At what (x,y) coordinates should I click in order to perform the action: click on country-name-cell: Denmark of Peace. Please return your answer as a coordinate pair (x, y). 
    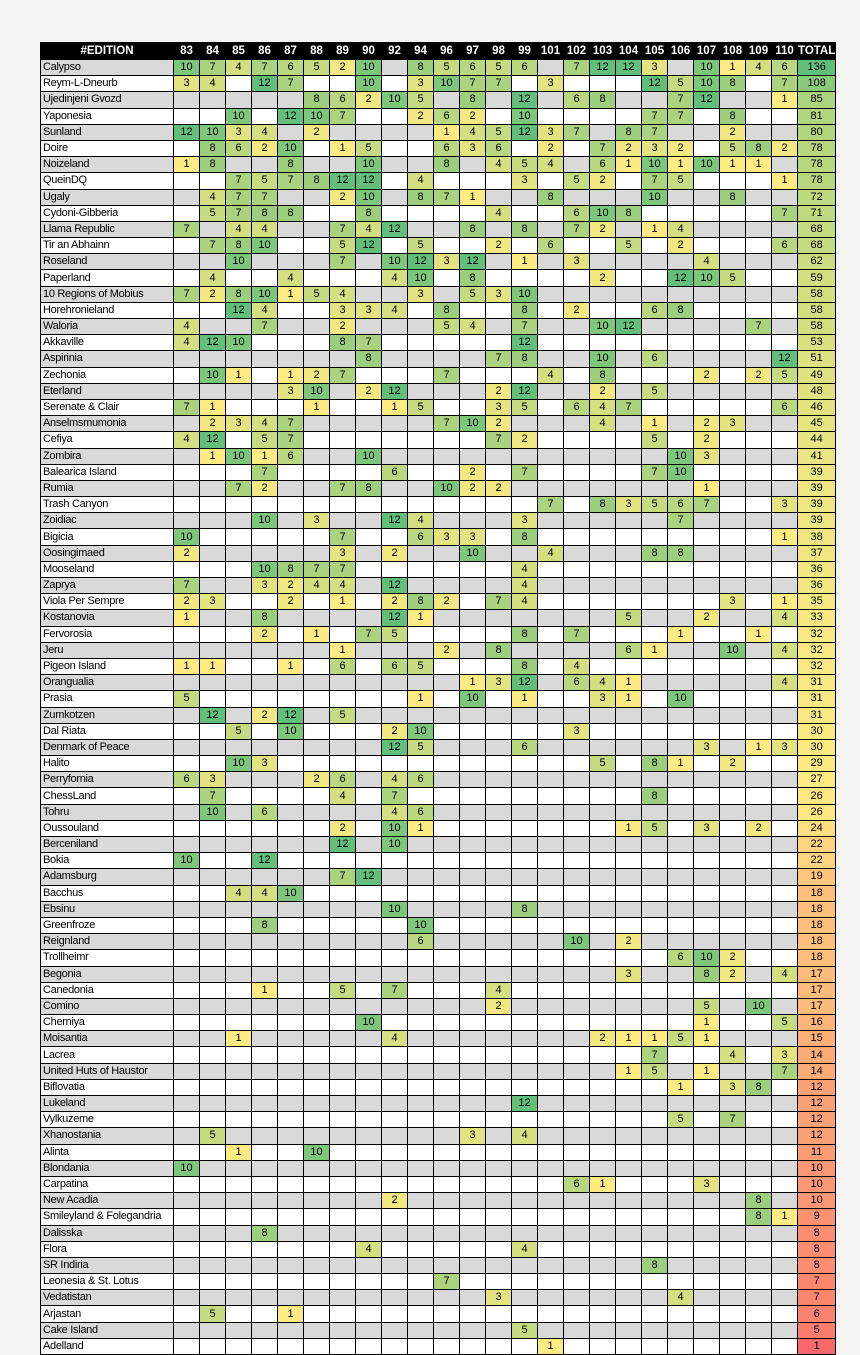
    Looking at the image, I should click on (107, 747).